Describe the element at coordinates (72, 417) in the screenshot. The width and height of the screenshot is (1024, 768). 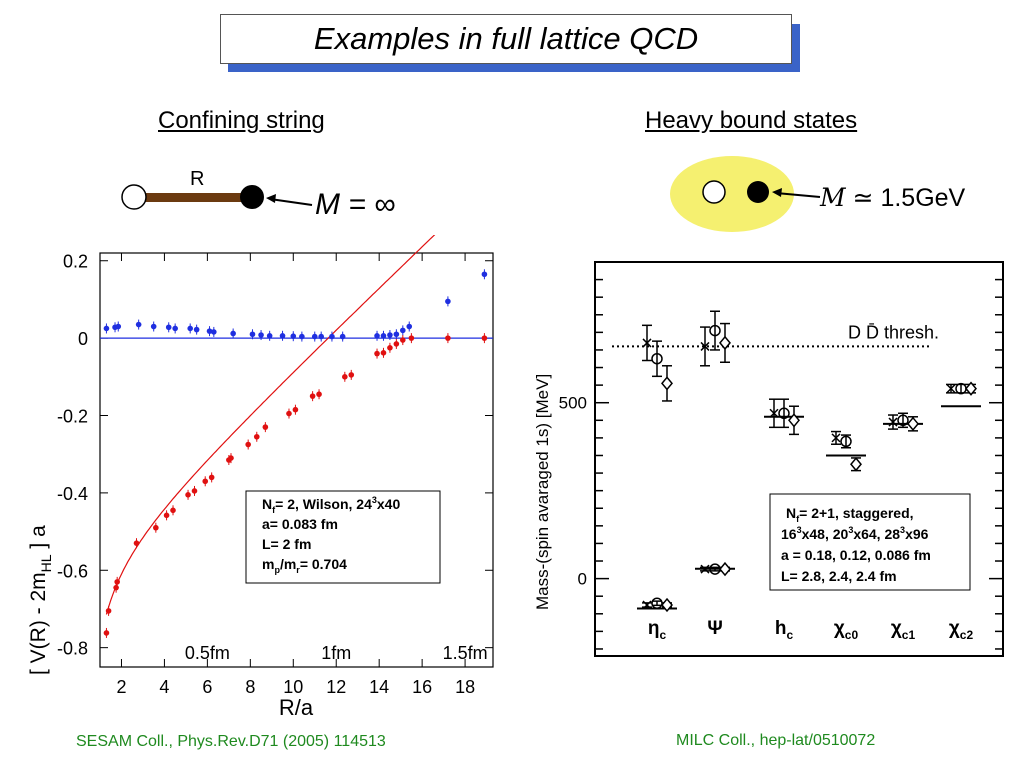
I see `y-tick-label: -0.2` at that location.